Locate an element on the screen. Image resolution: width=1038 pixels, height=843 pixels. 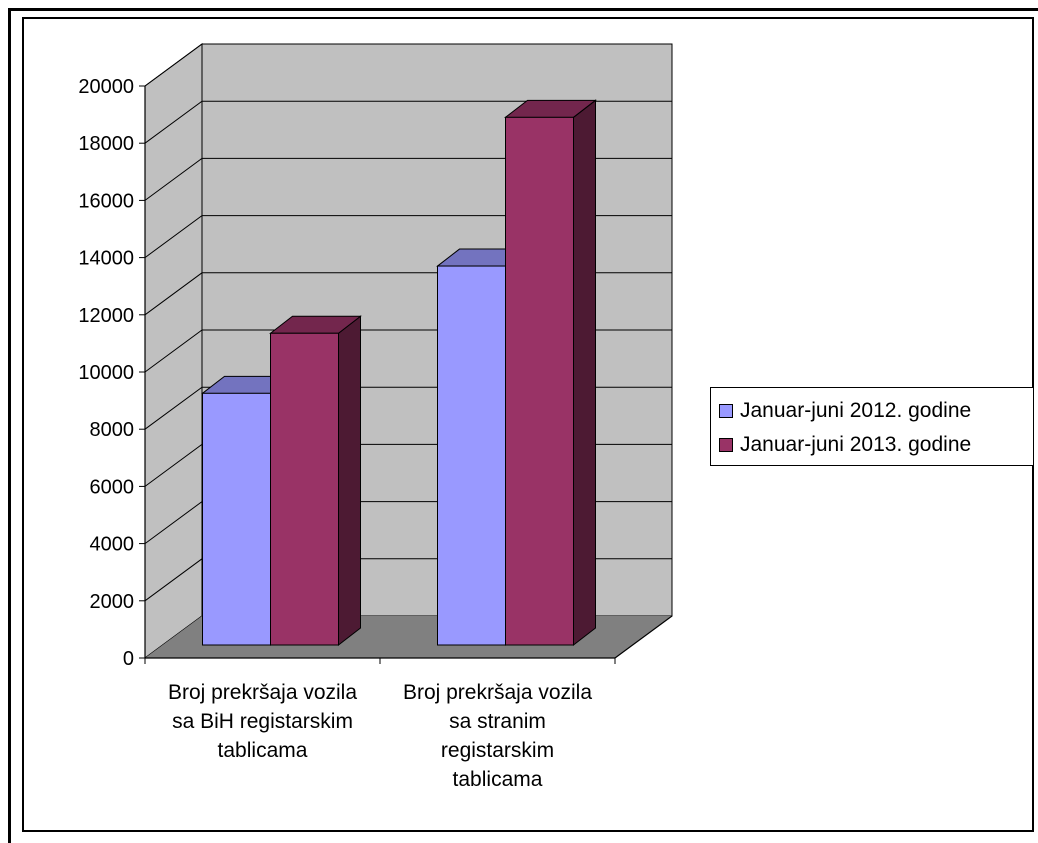
legend-swatch-2012 is located at coordinates (726, 411).